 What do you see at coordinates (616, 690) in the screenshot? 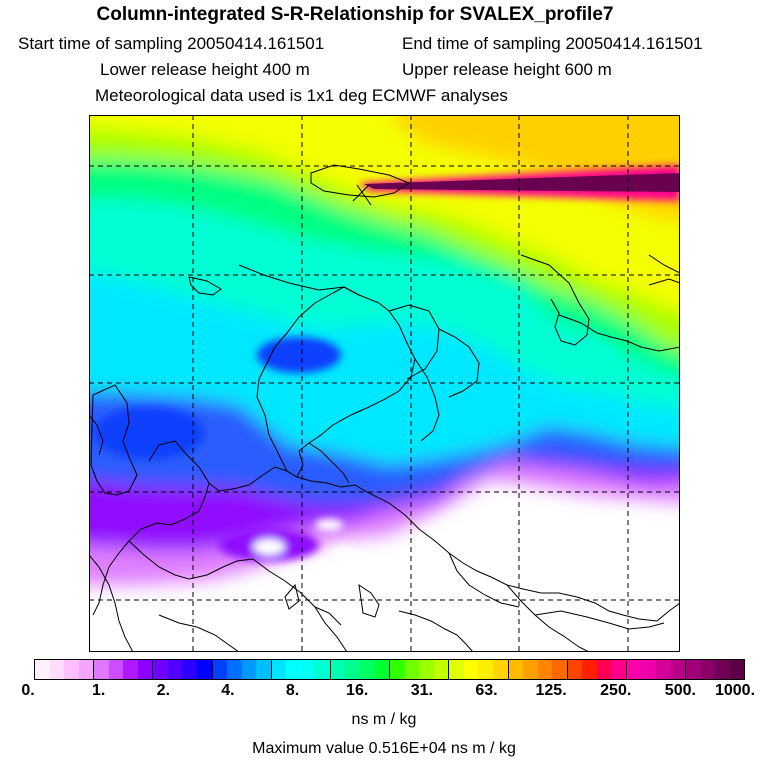
I see `colorbar-tick-label: 250.` at bounding box center [616, 690].